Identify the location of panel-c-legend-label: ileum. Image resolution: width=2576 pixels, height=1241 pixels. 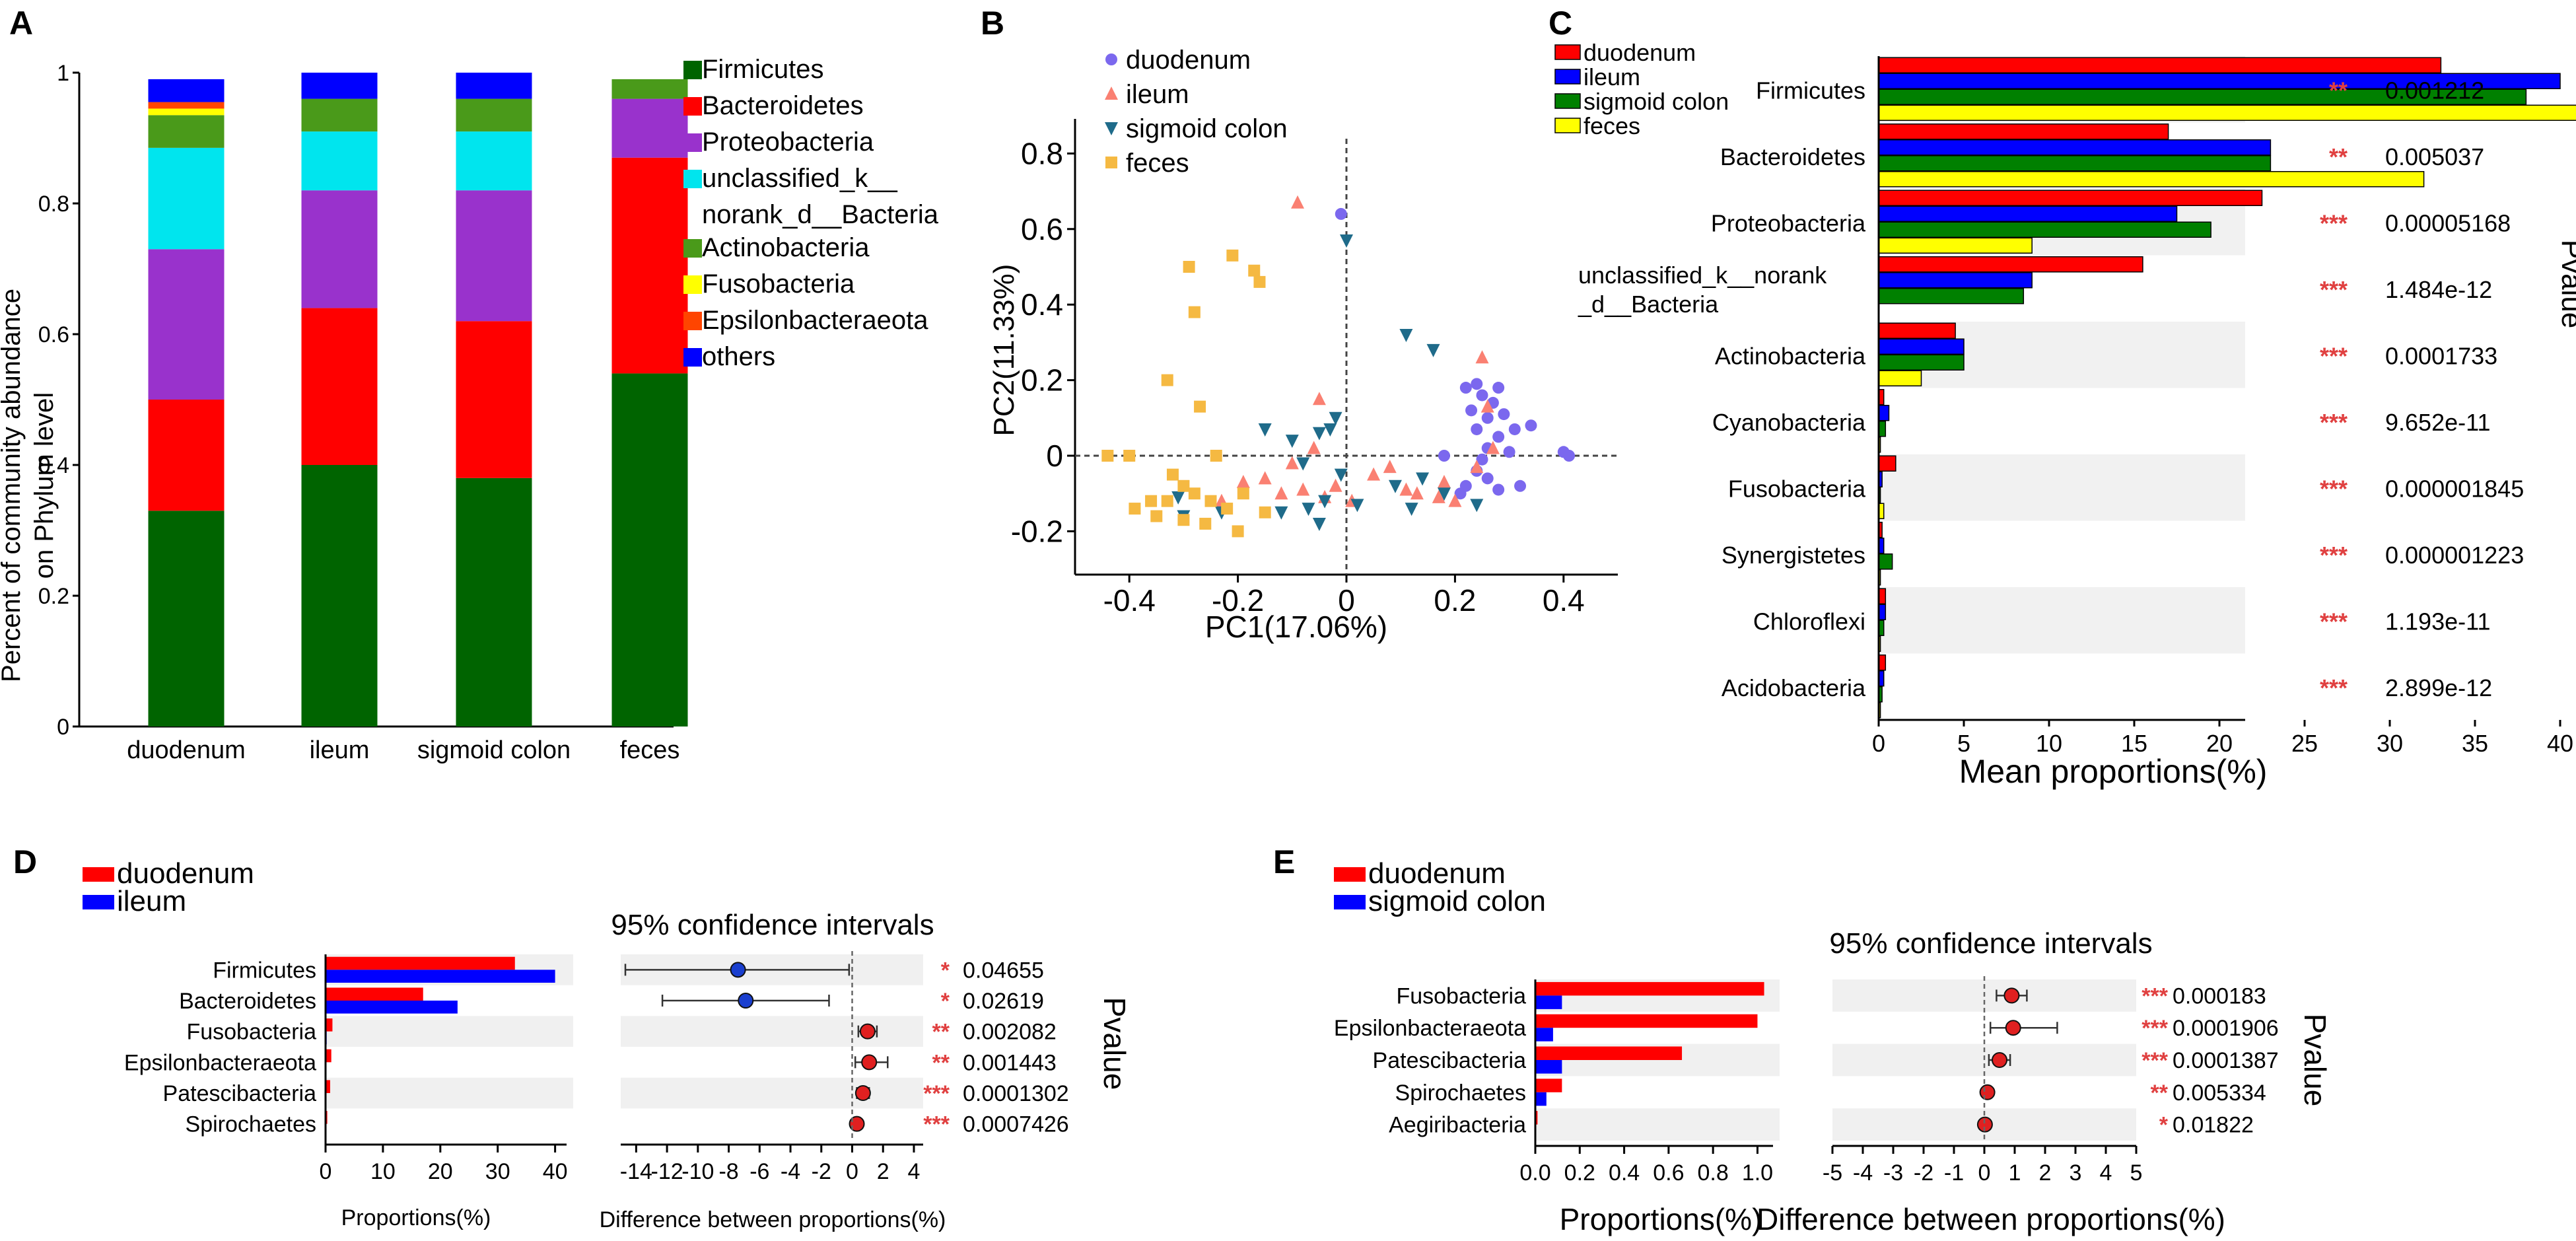
(1612, 77).